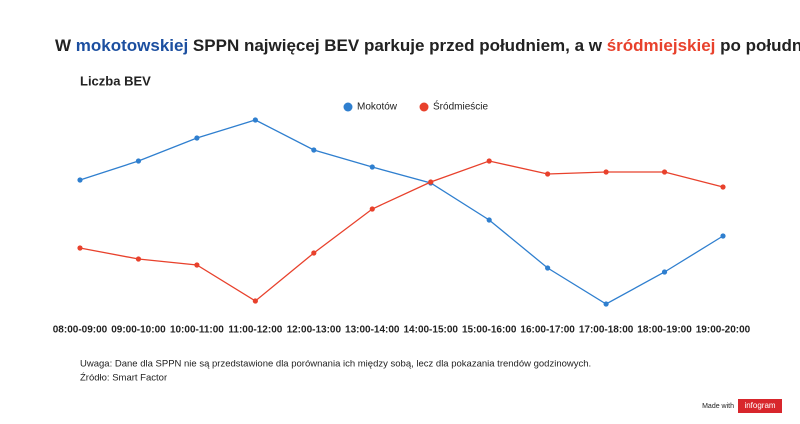 This screenshot has width=800, height=424. I want to click on title-part: śródmiejskiej, so click(661, 45).